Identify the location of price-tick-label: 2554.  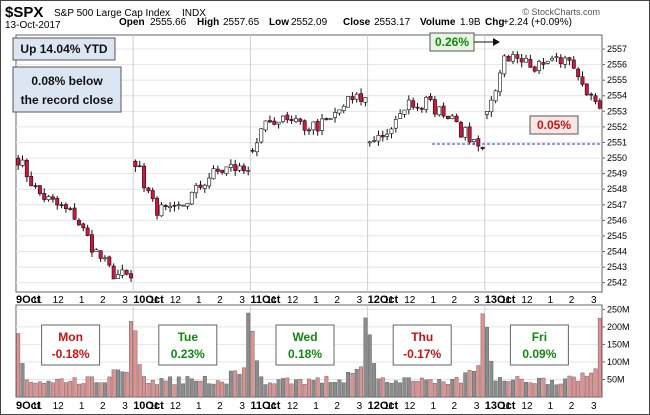
(617, 96).